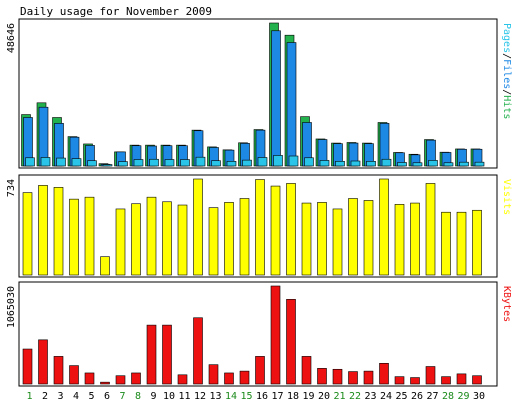 This screenshot has height=405, width=517. What do you see at coordinates (339, 396) in the screenshot?
I see `day-label: 21` at bounding box center [339, 396].